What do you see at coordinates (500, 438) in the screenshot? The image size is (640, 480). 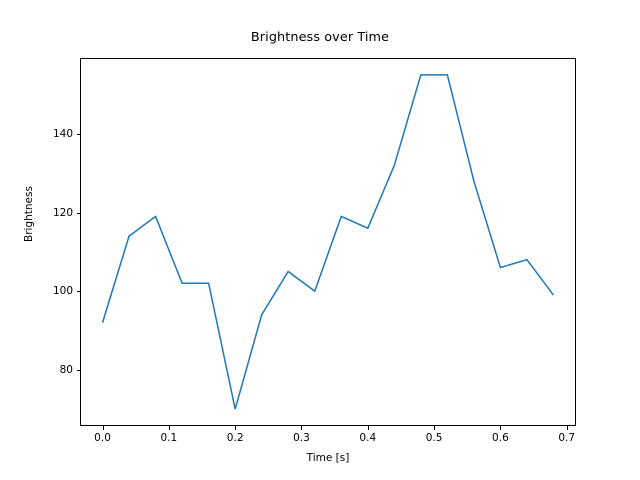 I see `x-tick-label: 0.6` at bounding box center [500, 438].